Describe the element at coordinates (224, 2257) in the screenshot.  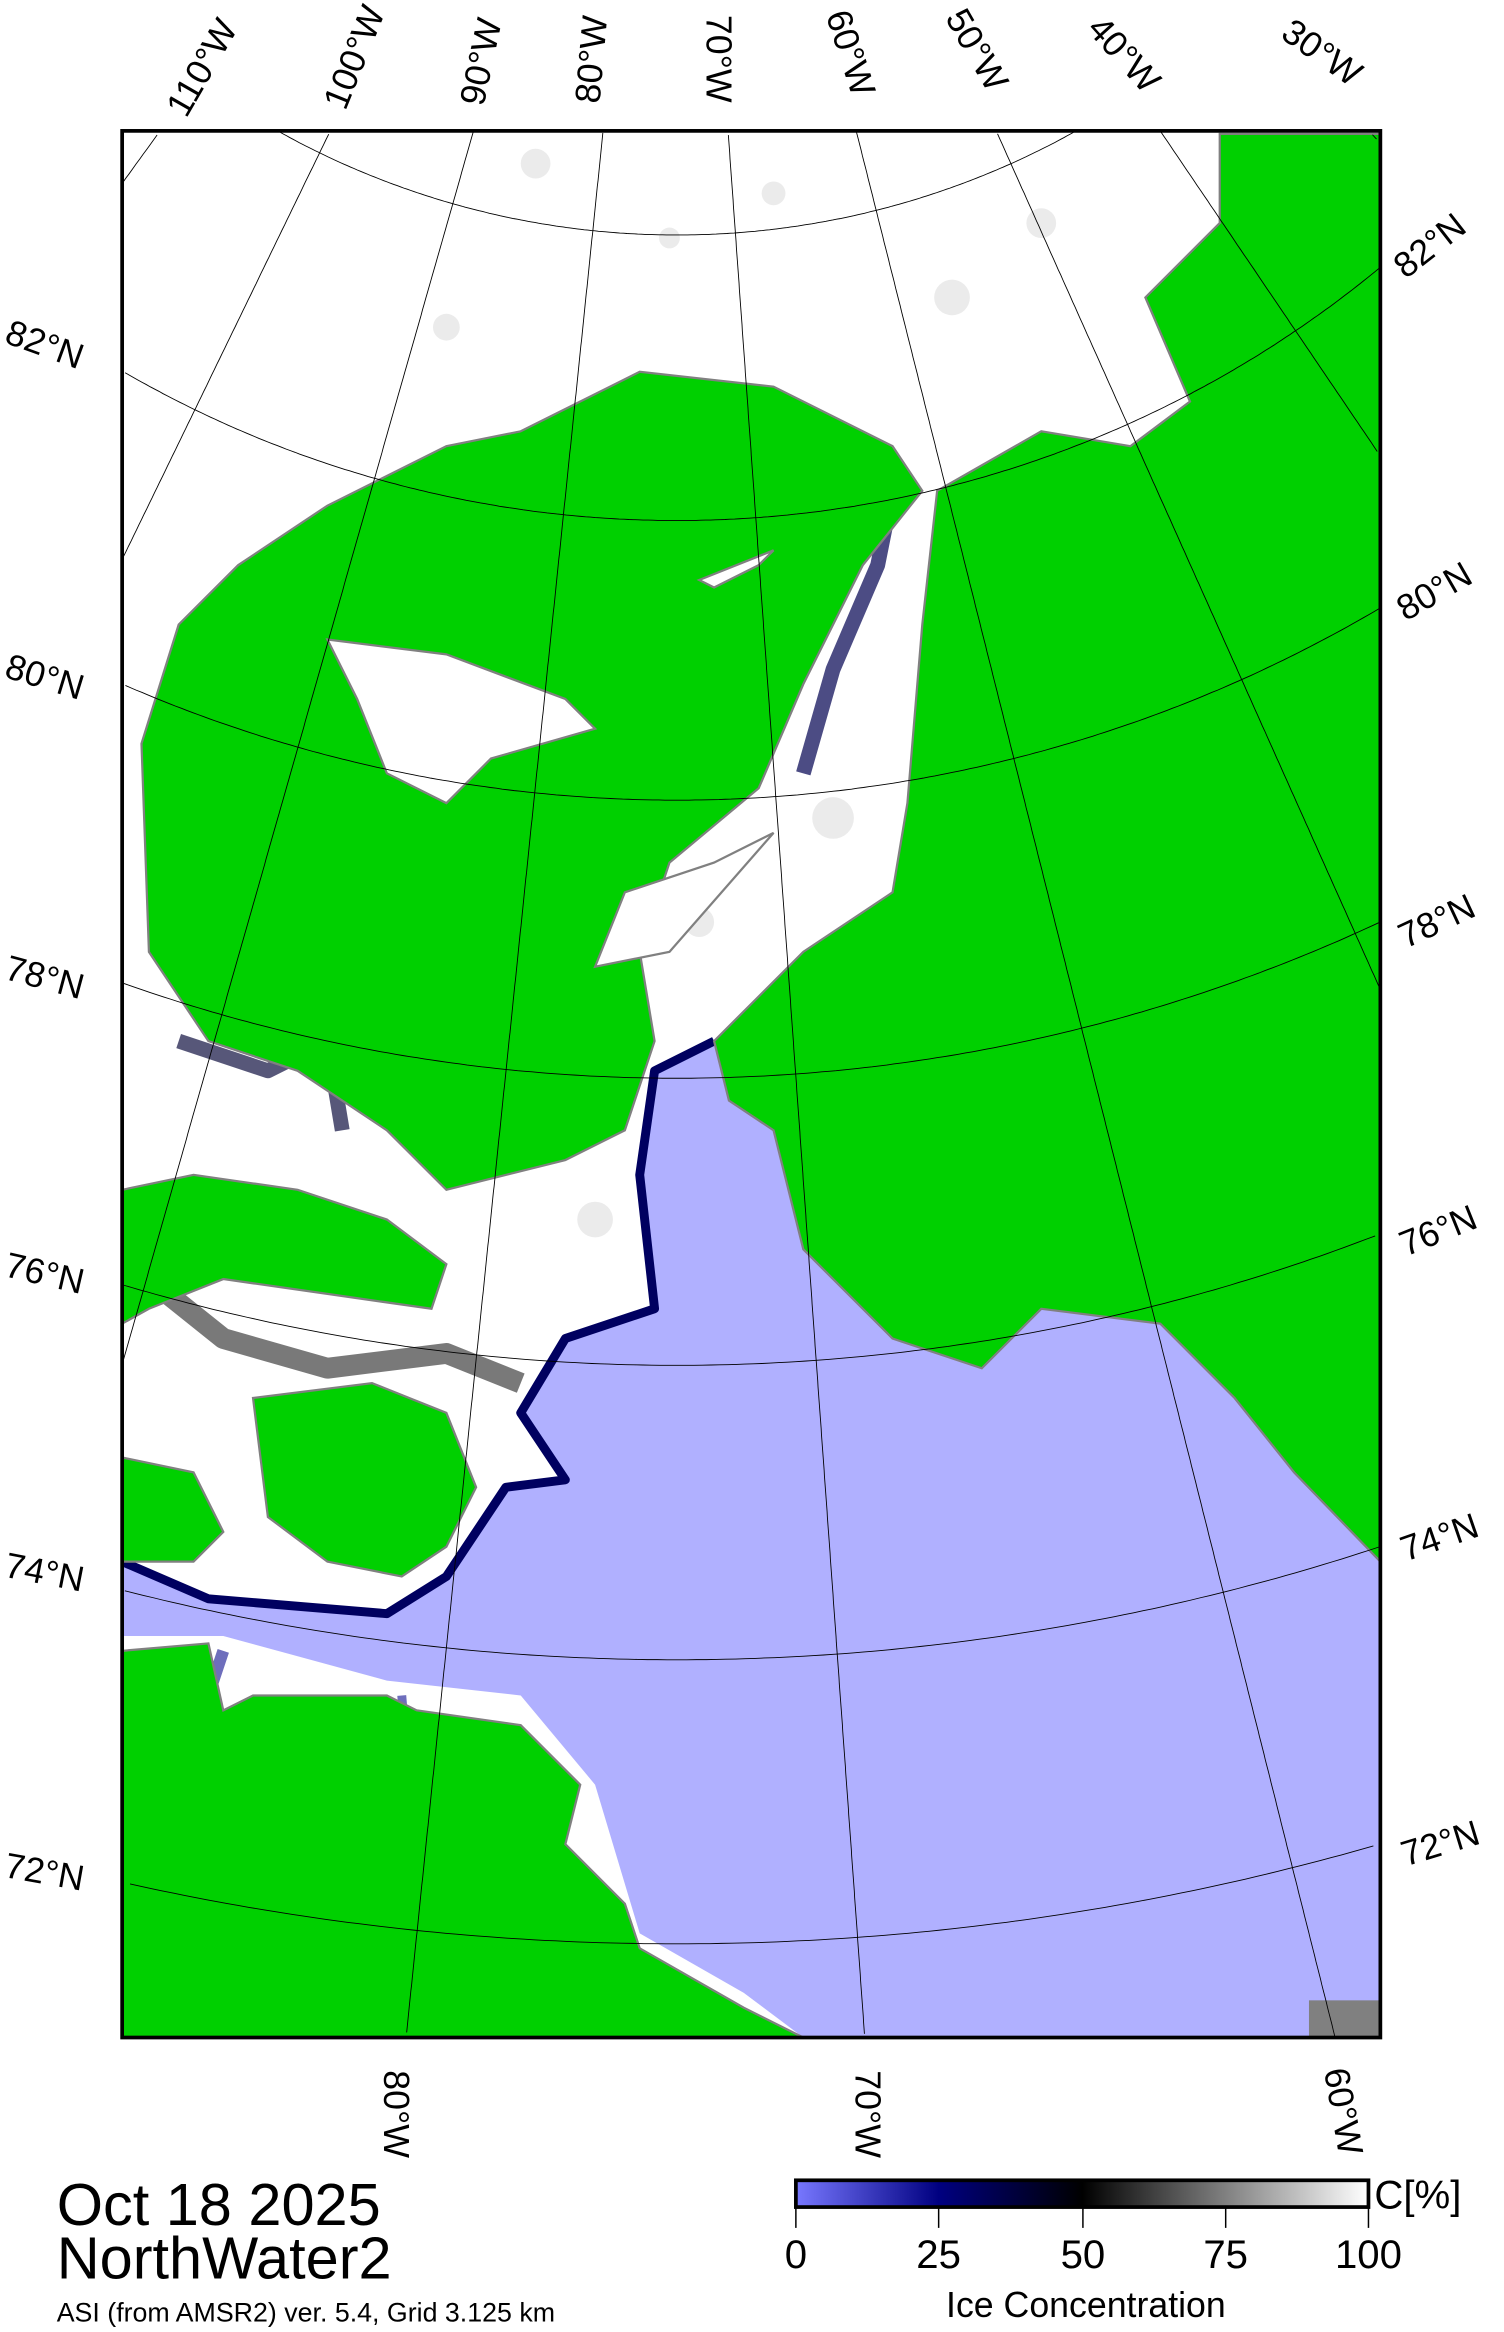
I see `map-region: NorthWater2` at that location.